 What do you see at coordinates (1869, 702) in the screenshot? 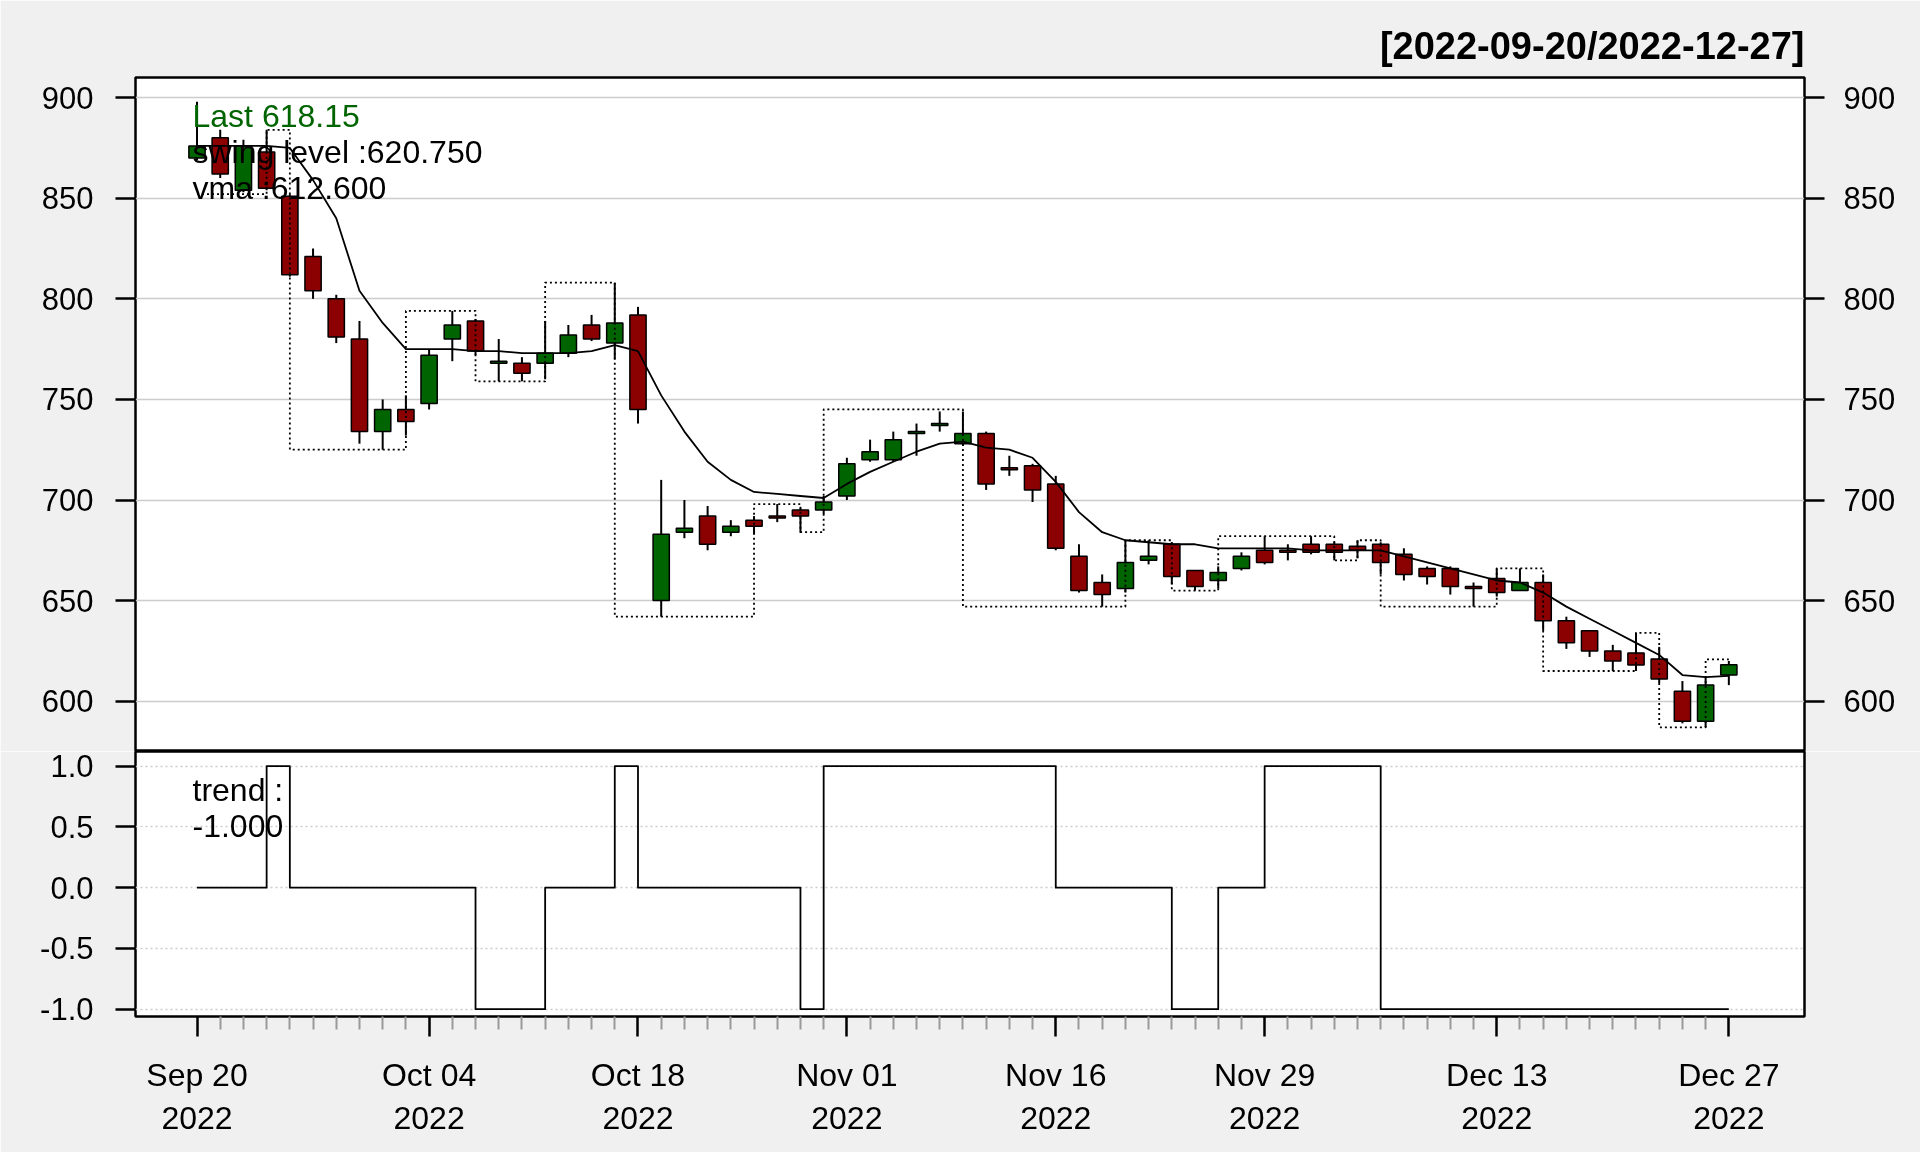
I see `y2-tick-label: 600` at bounding box center [1869, 702].